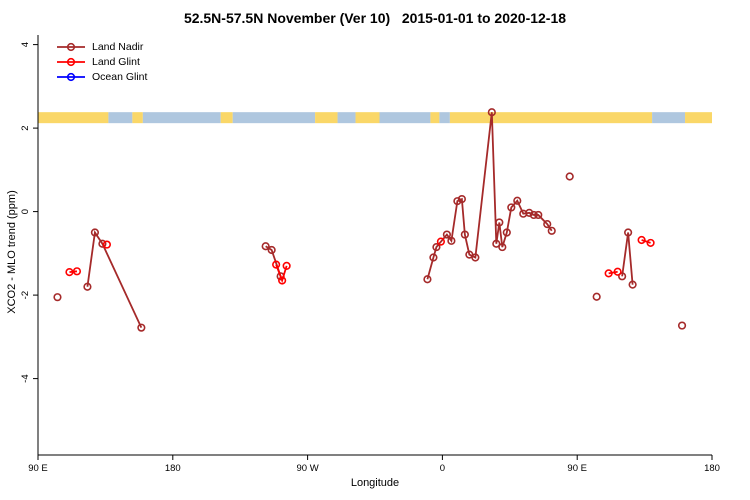 Image resolution: width=750 pixels, height=500 pixels. What do you see at coordinates (308, 468) in the screenshot?
I see `x-tick-label: 90 W` at bounding box center [308, 468].